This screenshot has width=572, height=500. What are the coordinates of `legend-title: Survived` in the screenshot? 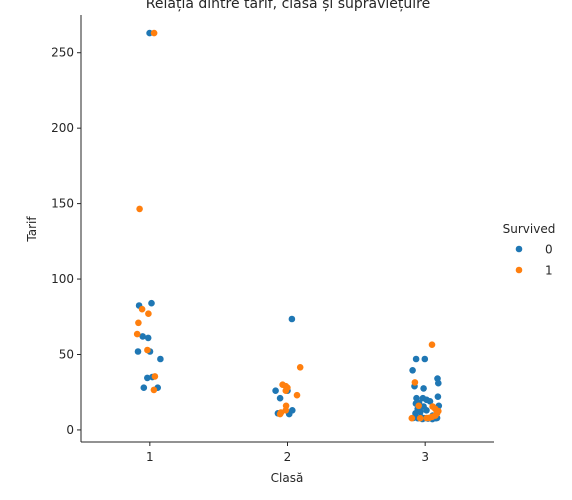 It's located at (529, 229).